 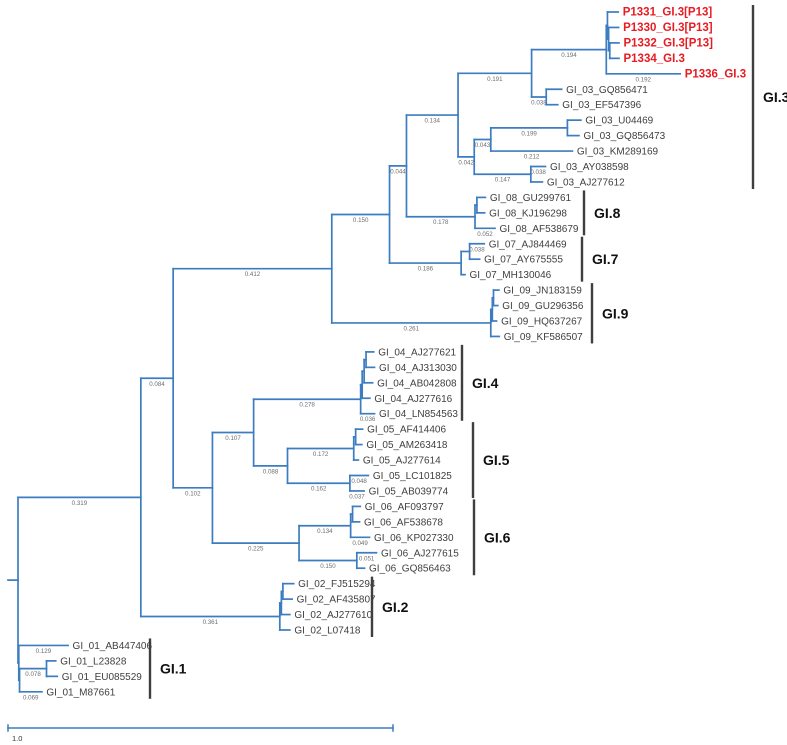 What do you see at coordinates (31, 697) in the screenshot?
I see `branch-length-label: 0.069` at bounding box center [31, 697].